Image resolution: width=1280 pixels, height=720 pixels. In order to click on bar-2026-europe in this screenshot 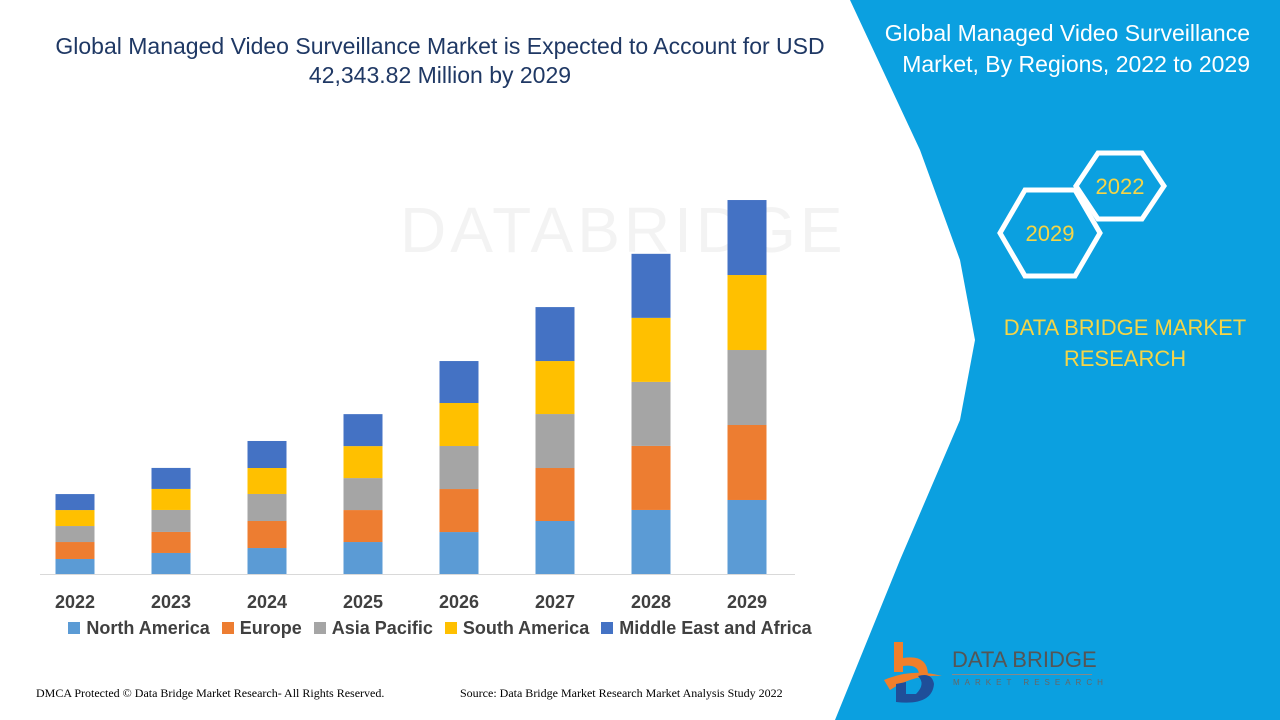, I will do `click(459, 511)`.